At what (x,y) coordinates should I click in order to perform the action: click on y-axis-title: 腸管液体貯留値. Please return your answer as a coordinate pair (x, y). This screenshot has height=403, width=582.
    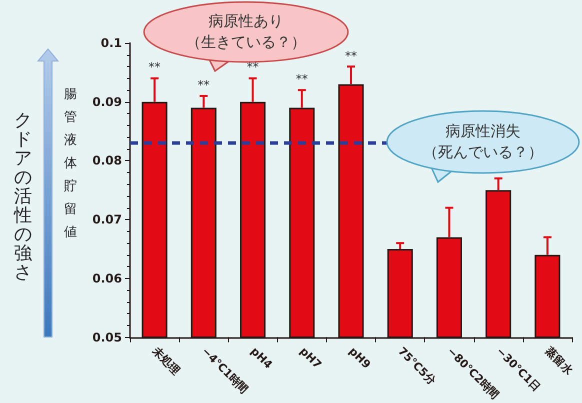
    Looking at the image, I should click on (70, 163).